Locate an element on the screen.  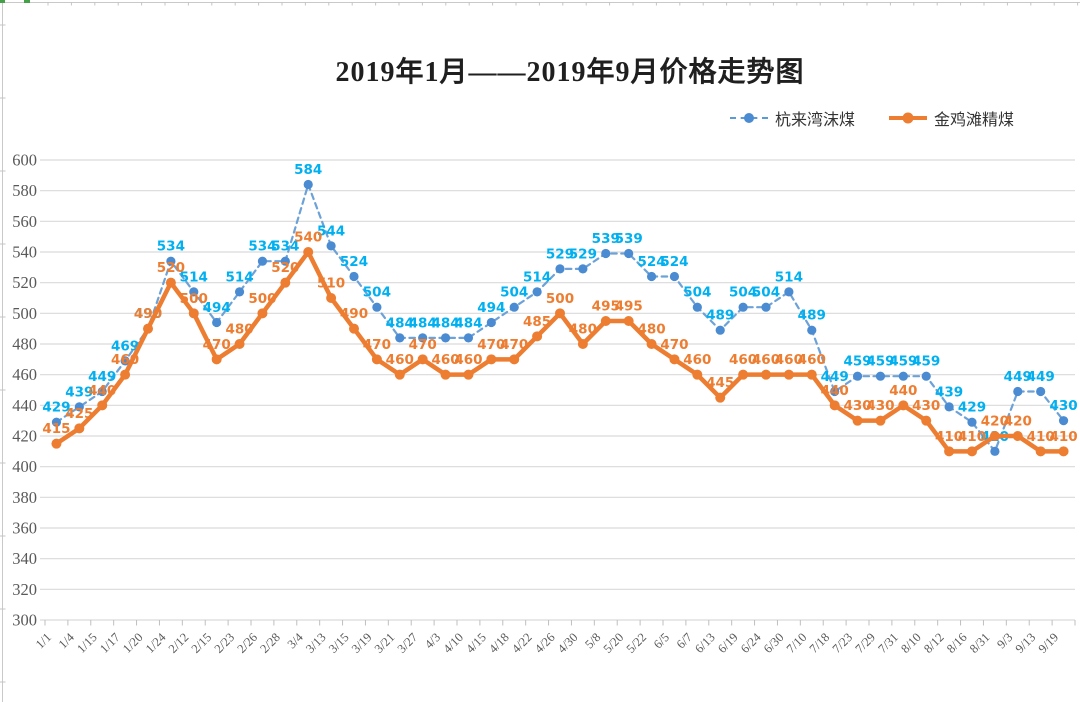
x-tick-label: 4/3 is located at coordinates (432, 640).